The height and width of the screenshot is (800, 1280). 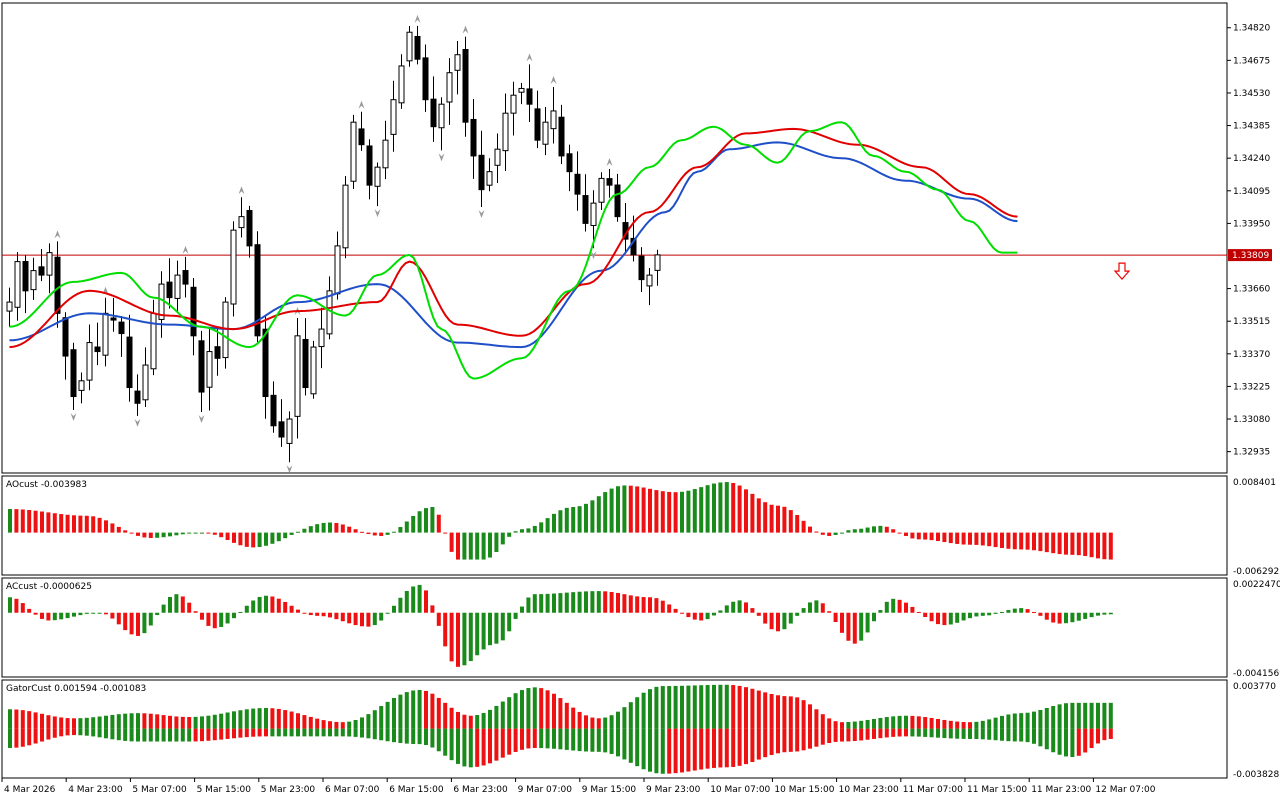 What do you see at coordinates (1251, 355) in the screenshot?
I see `price-tick-label: 1.33370` at bounding box center [1251, 355].